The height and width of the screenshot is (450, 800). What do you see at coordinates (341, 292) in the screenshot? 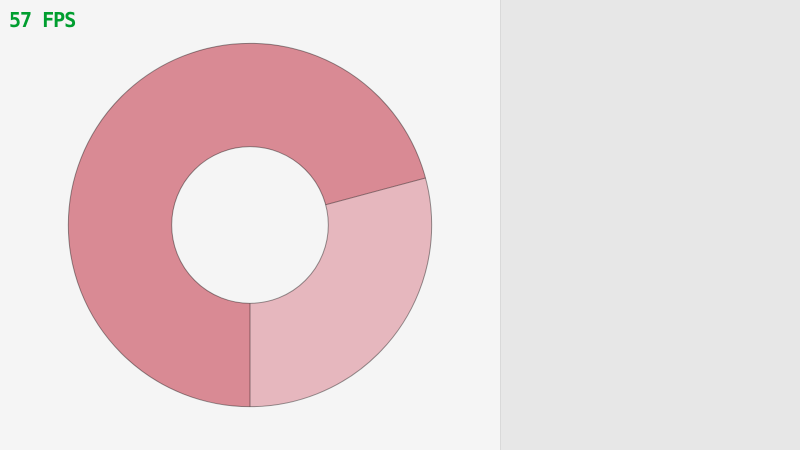
I see `ring-sector-single` at bounding box center [341, 292].